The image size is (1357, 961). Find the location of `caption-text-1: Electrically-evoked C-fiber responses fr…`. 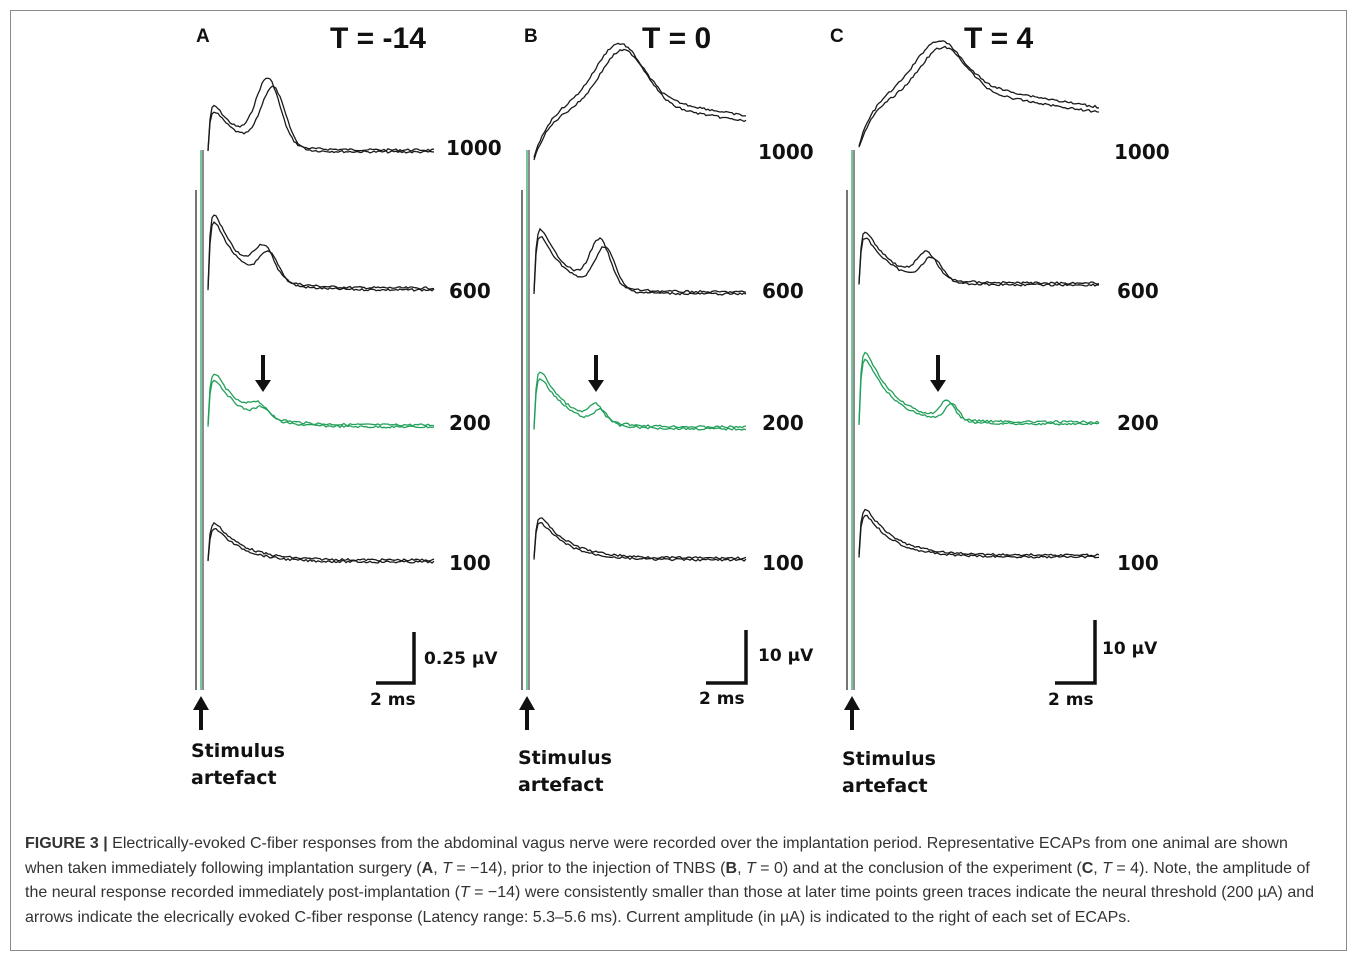

caption-text-1: Electrically-evoked C-fiber responses fr… is located at coordinates (656, 856).